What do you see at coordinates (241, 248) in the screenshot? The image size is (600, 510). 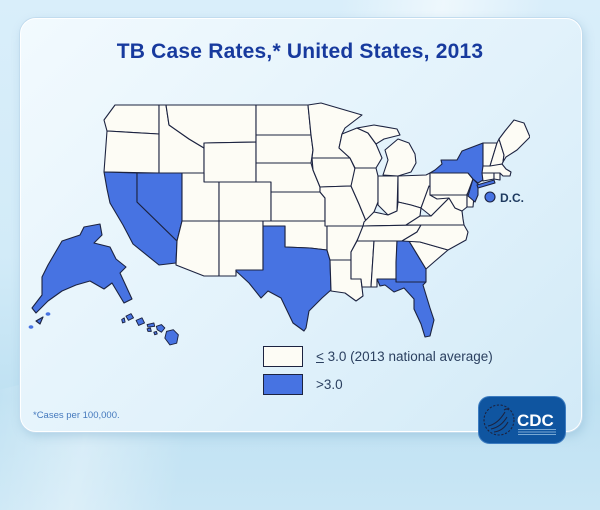 I see `state-nm` at bounding box center [241, 248].